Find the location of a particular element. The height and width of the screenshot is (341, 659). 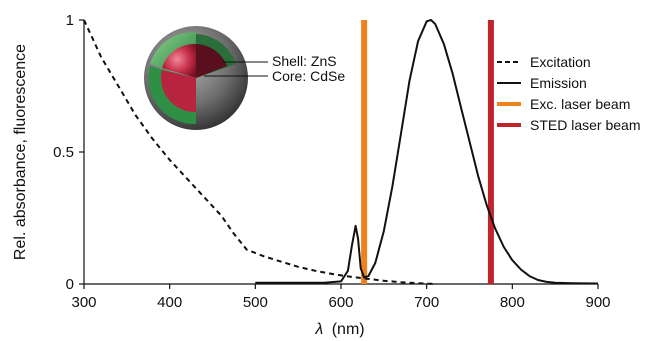

core-label: Core: CdSe is located at coordinates (308, 76).